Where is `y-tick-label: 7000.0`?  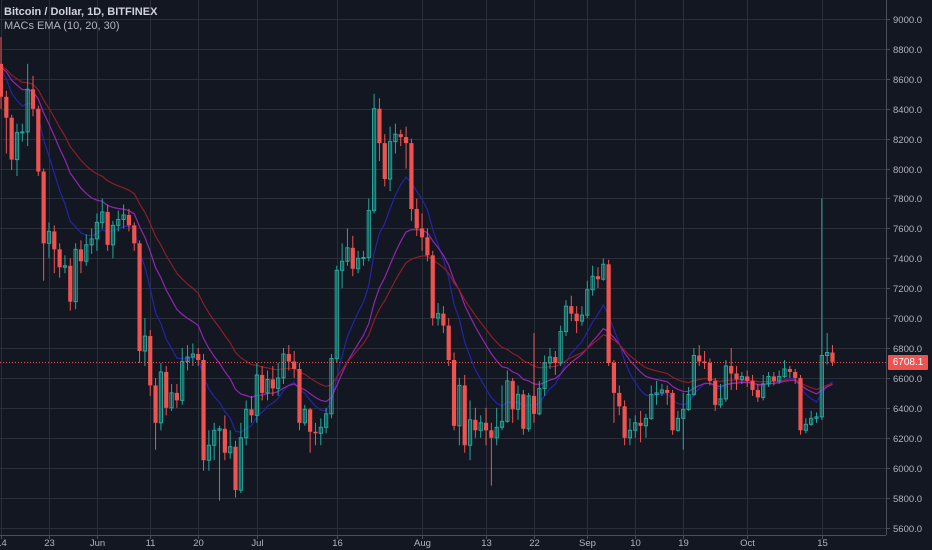
y-tick-label: 7000.0 is located at coordinates (907, 319).